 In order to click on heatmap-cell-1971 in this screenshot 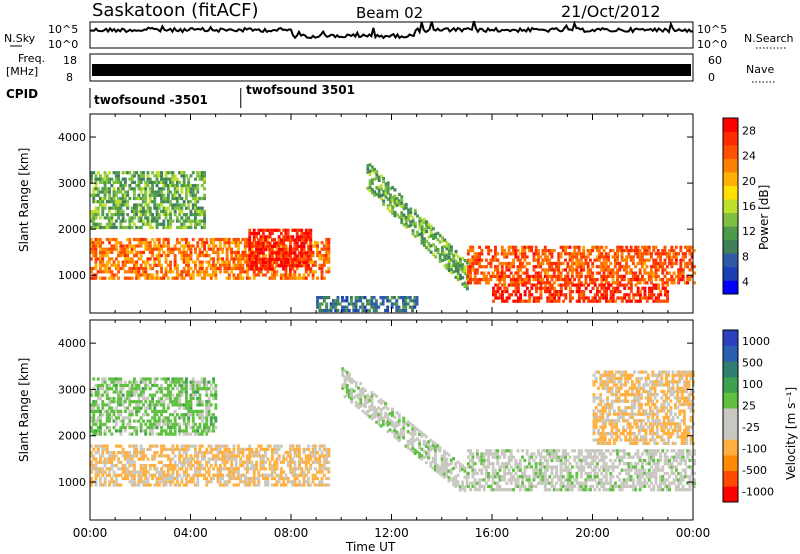, I will do `click(480, 283)`.